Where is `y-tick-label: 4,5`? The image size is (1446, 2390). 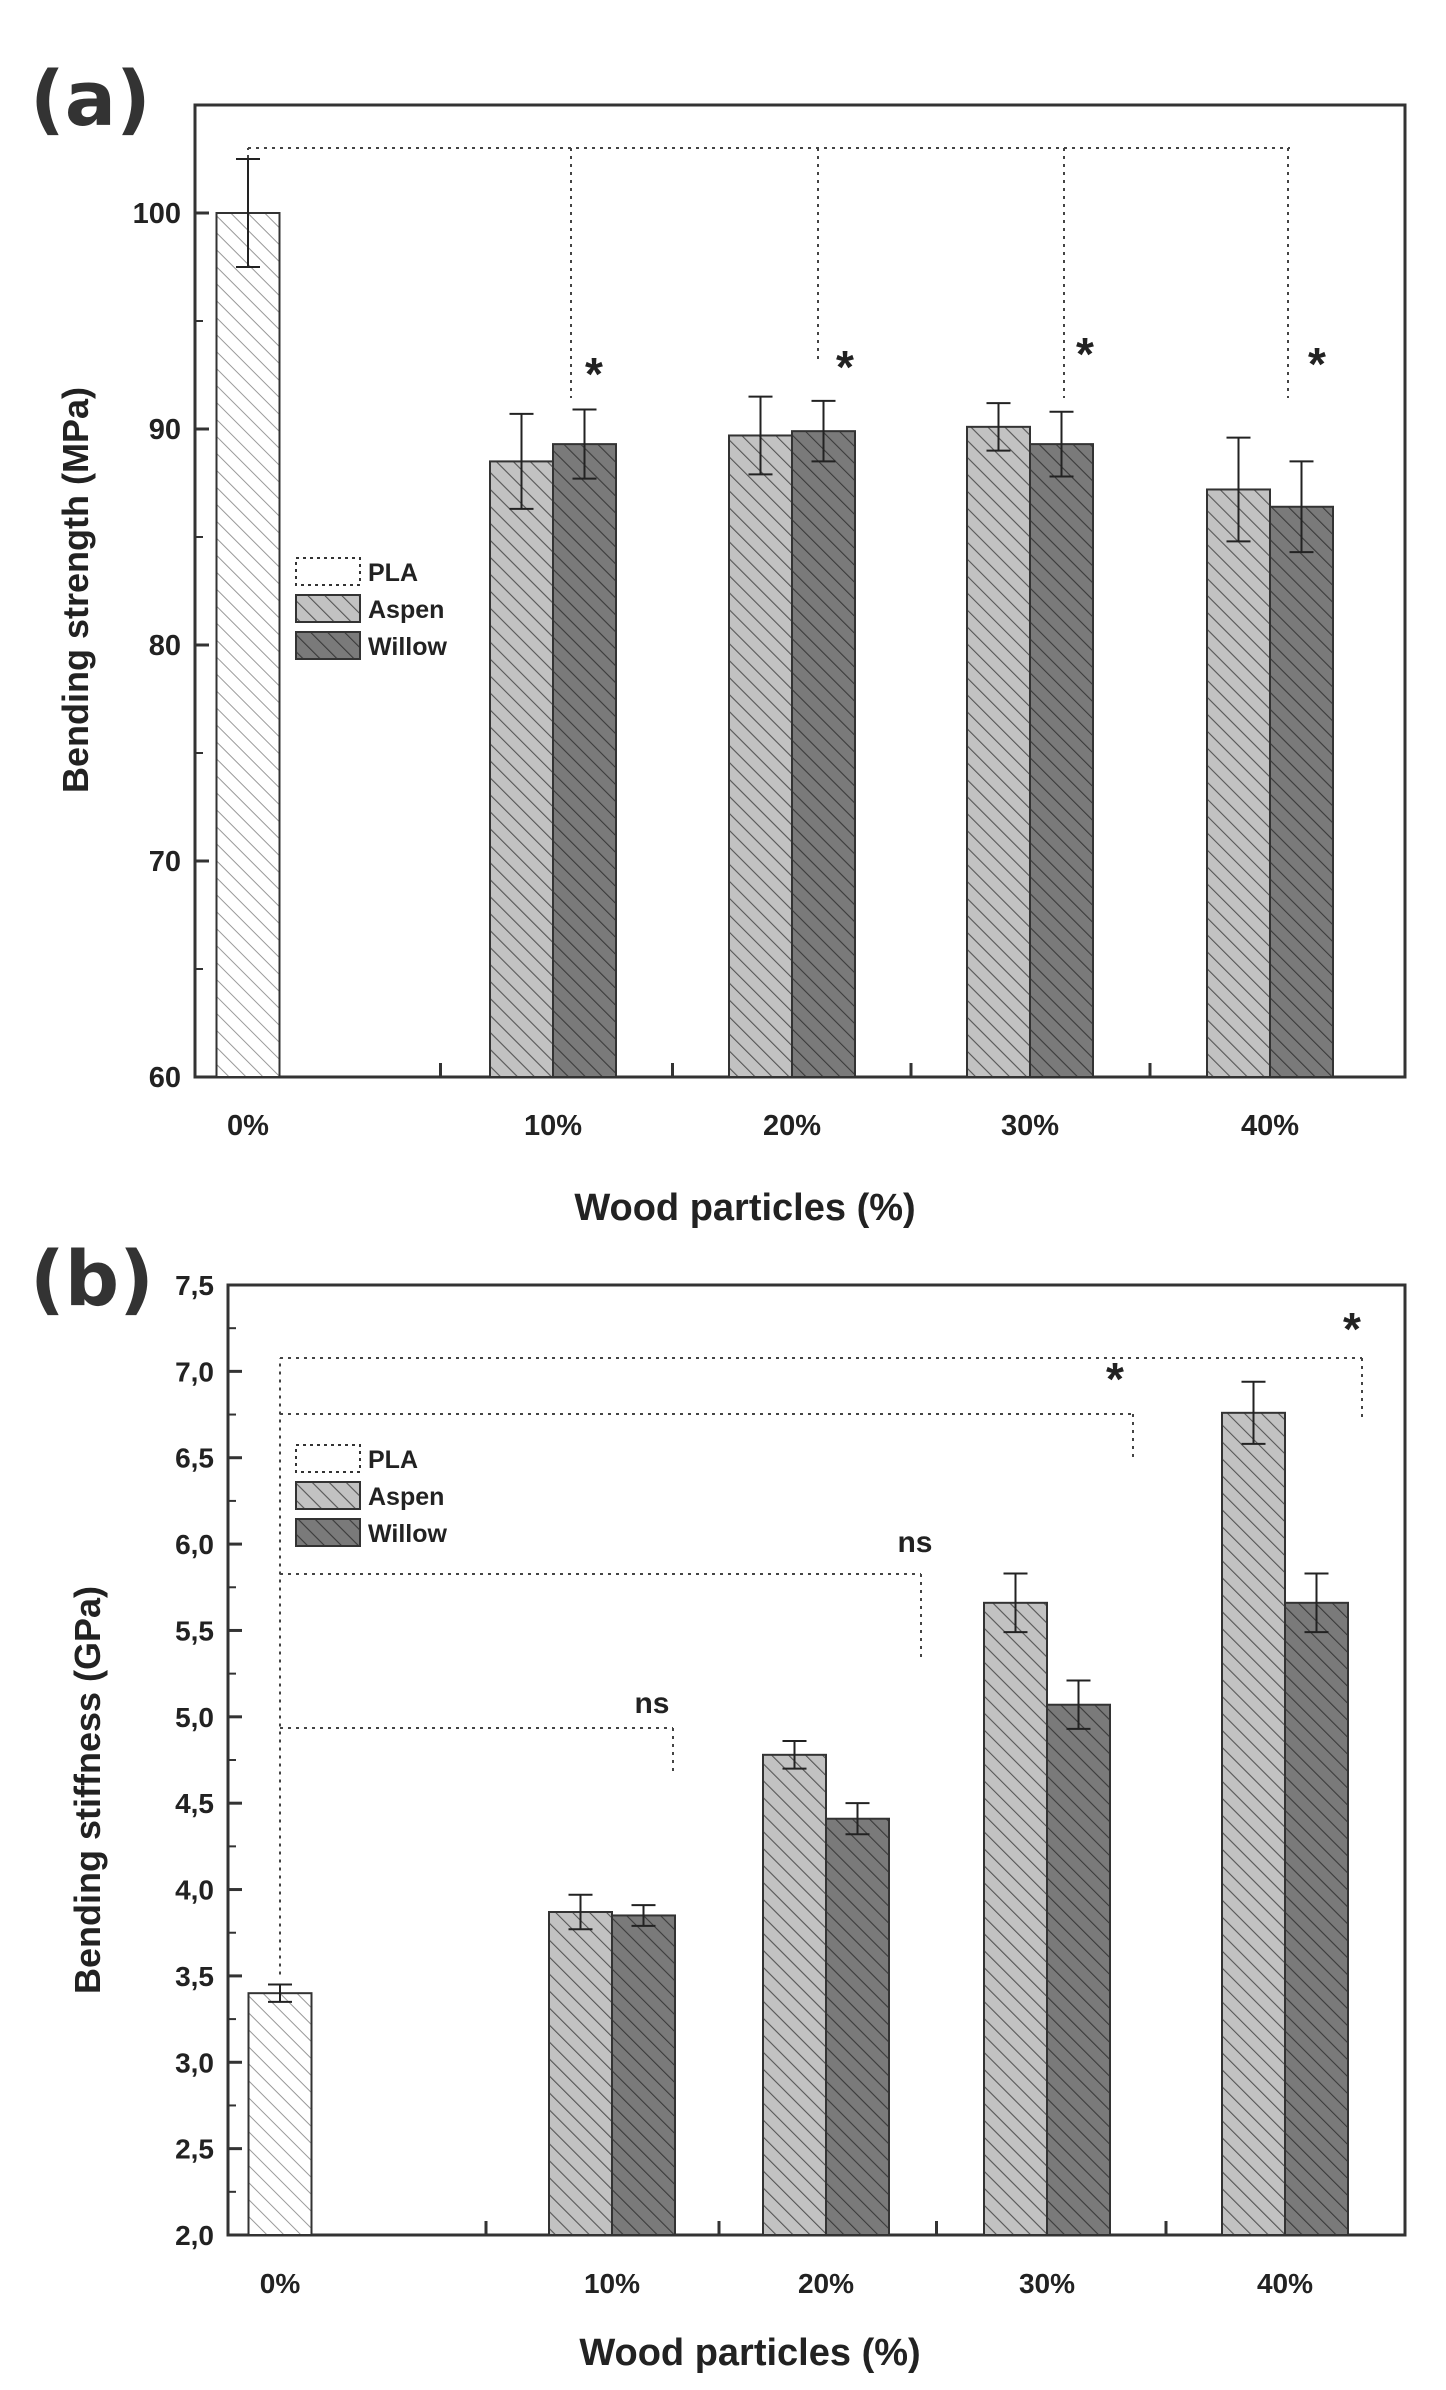 y-tick-label: 4,5 is located at coordinates (194, 1803).